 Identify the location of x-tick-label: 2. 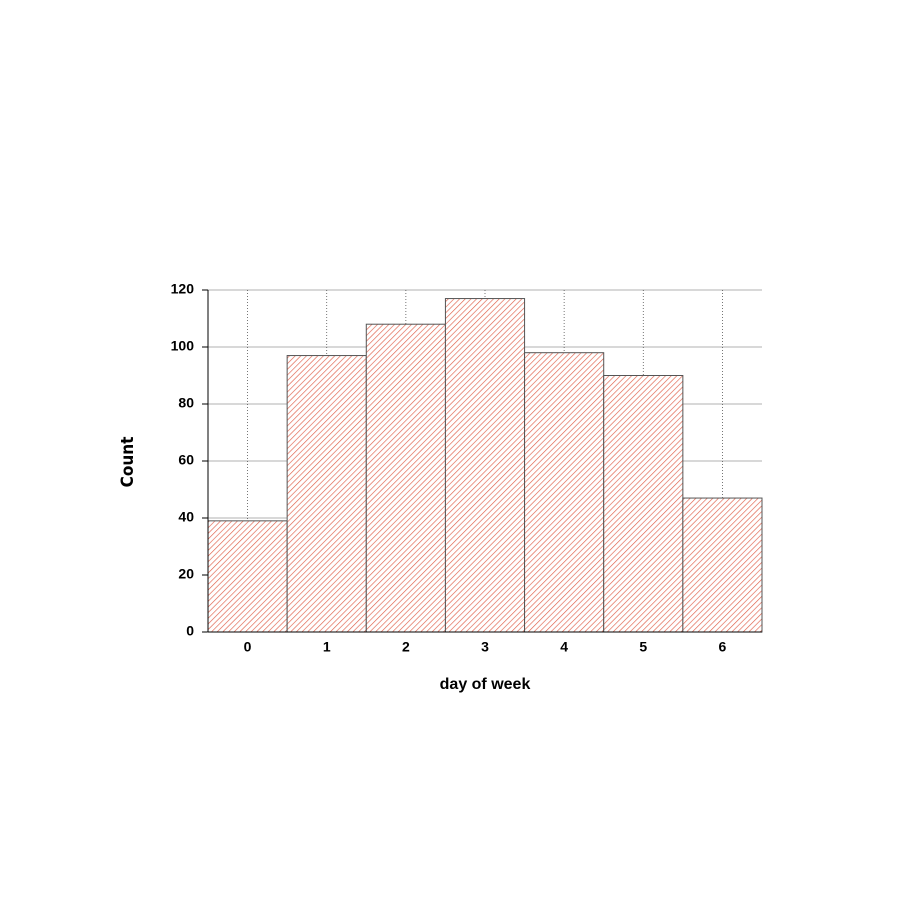
(406, 647).